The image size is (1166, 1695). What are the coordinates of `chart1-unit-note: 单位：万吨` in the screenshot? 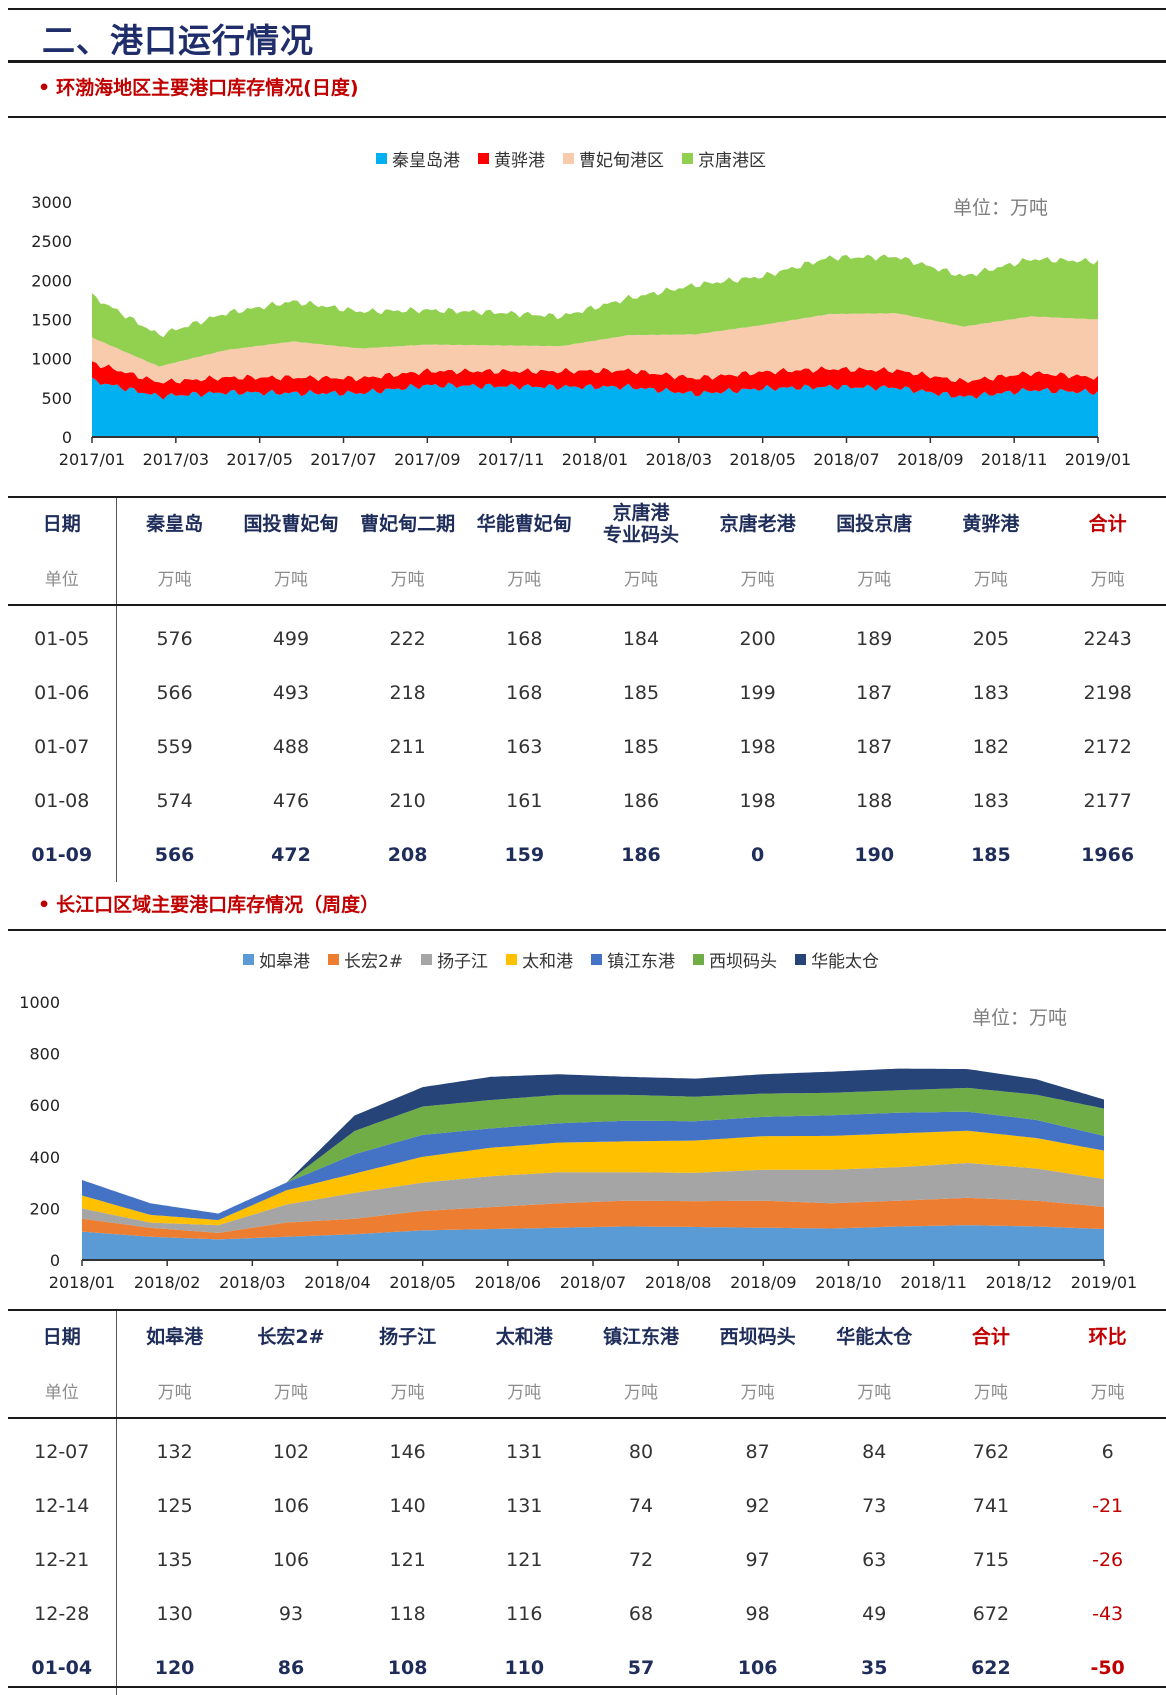 It's located at (1001, 208).